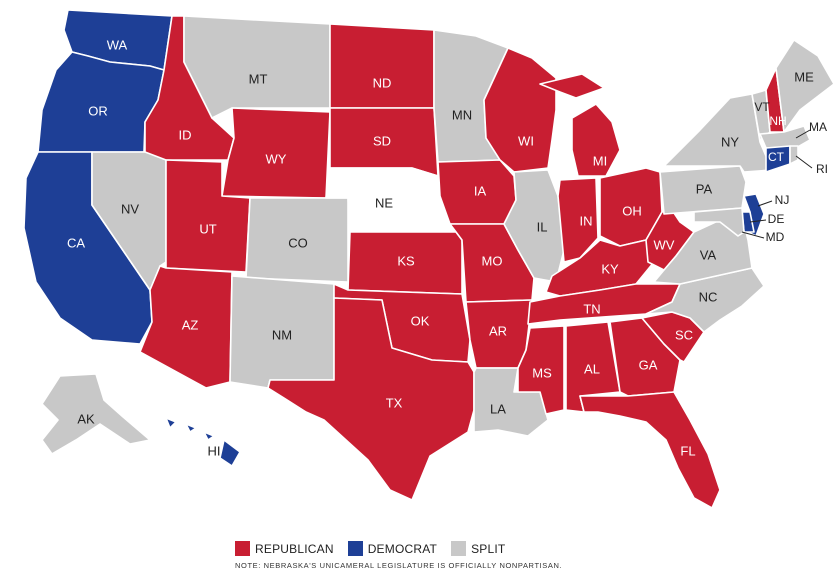 This screenshot has width=840, height=577. What do you see at coordinates (708, 254) in the screenshot?
I see `label-va: VA` at bounding box center [708, 254].